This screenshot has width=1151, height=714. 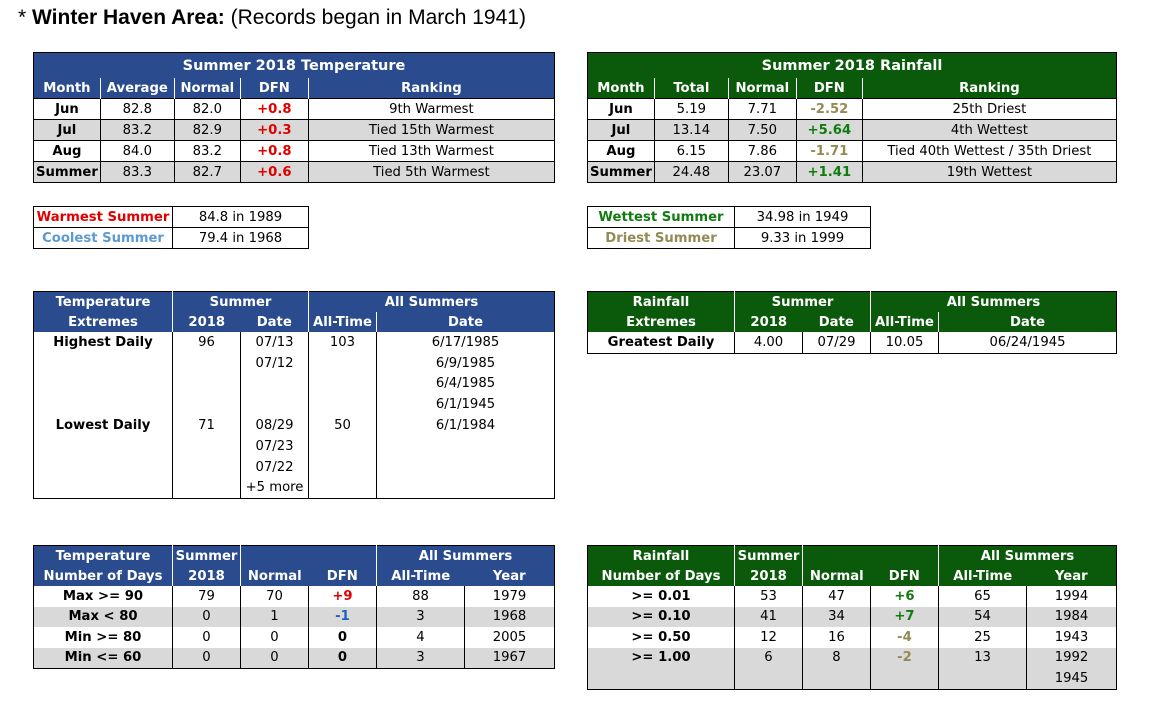 What do you see at coordinates (137, 151) in the screenshot?
I see `average-cell: 84.0` at bounding box center [137, 151].